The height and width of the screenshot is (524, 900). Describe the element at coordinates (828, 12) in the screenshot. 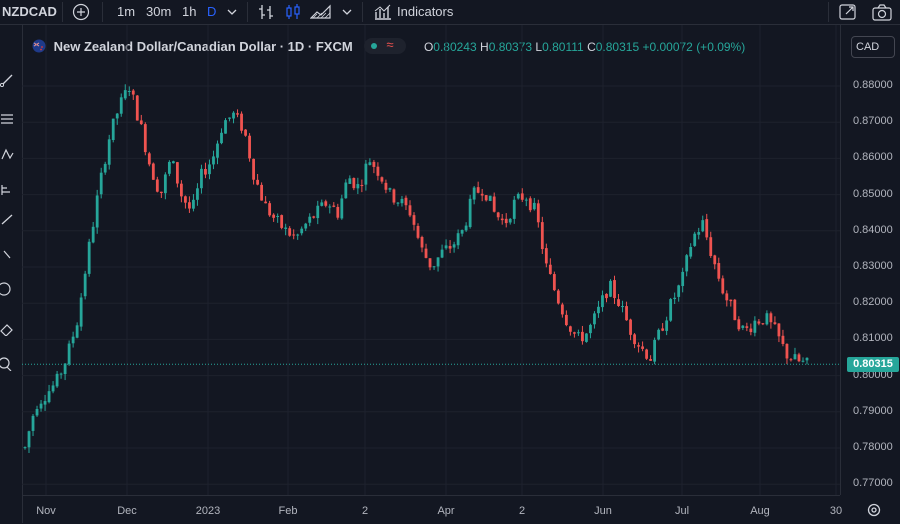

I see `toolbar-divider` at that location.